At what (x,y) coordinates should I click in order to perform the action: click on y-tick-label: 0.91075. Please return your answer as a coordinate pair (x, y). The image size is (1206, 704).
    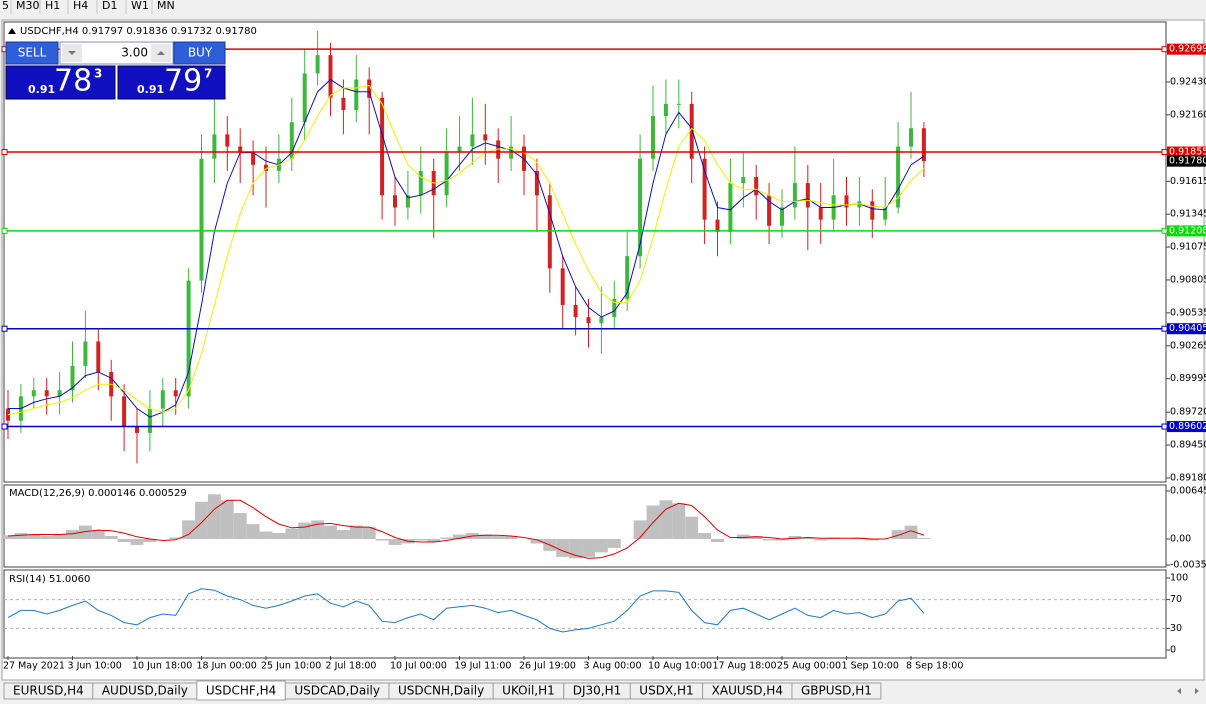
    Looking at the image, I should click on (1188, 247).